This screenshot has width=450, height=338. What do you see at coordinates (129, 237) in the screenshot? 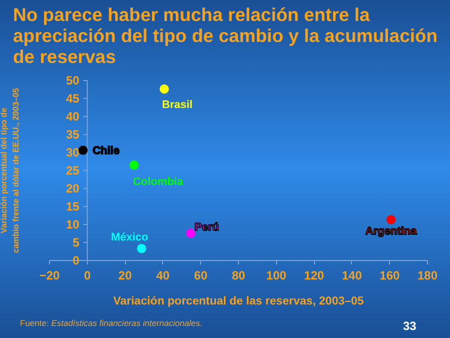
I see `series-label: México` at bounding box center [129, 237].